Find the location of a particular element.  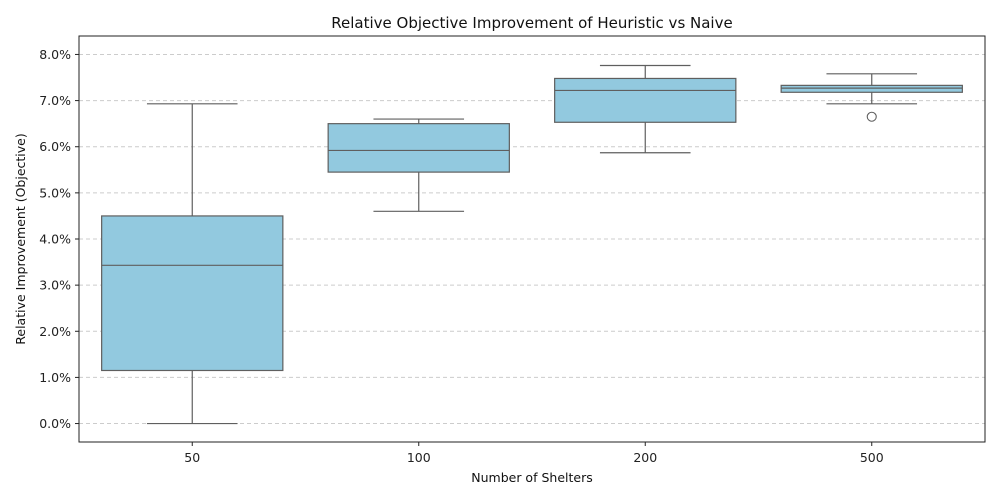

y-tick-label: 6.0% is located at coordinates (55, 146).